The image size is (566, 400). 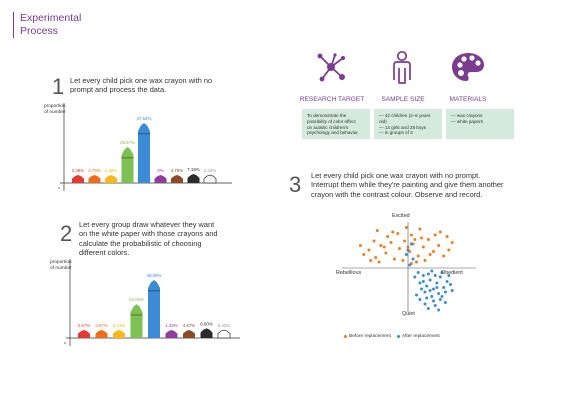 I want to click on sample-size-line-3: — 14 girls and 28 boys, so click(x=402, y=127).